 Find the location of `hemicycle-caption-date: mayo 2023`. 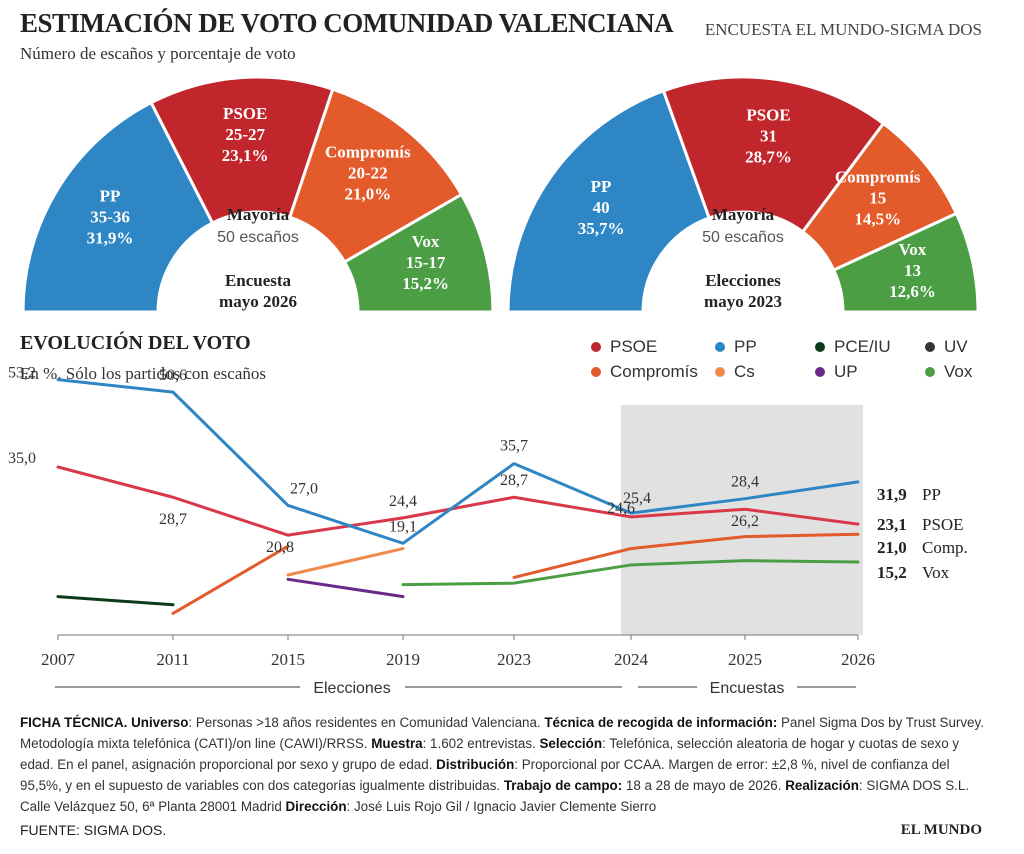

hemicycle-caption-date: mayo 2023 is located at coordinates (743, 301).